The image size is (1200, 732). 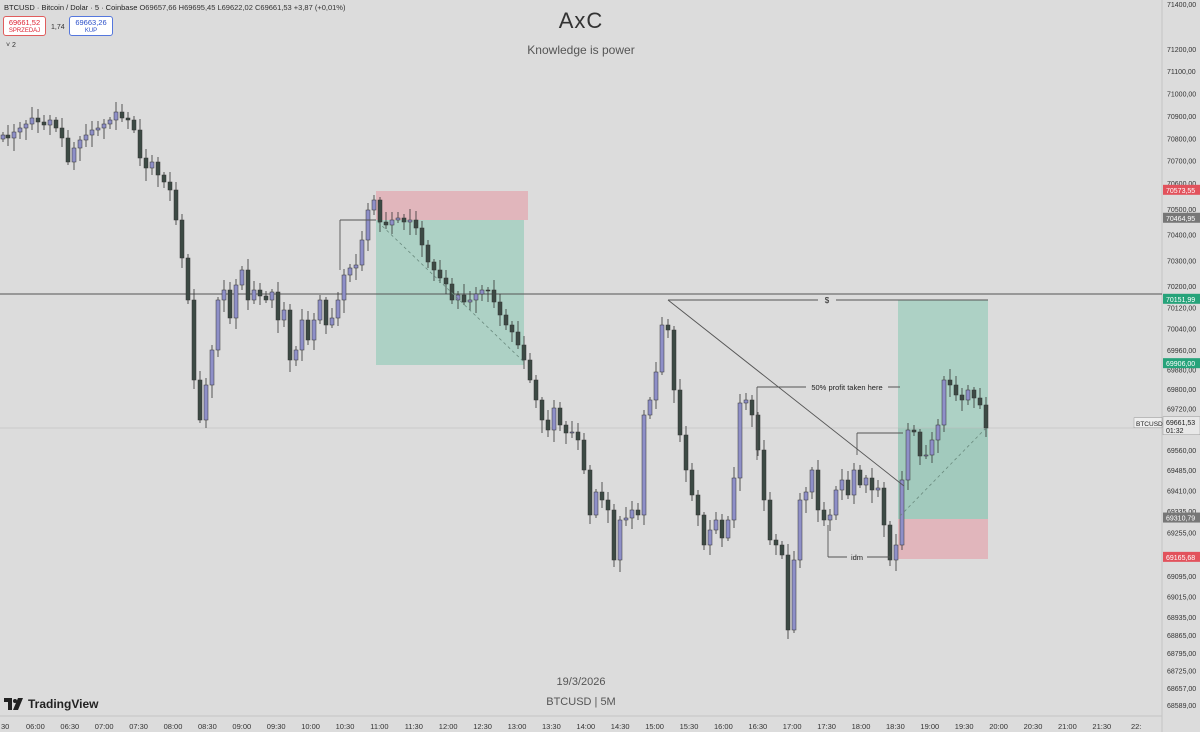 I want to click on right-filled-zone, so click(x=943, y=473).